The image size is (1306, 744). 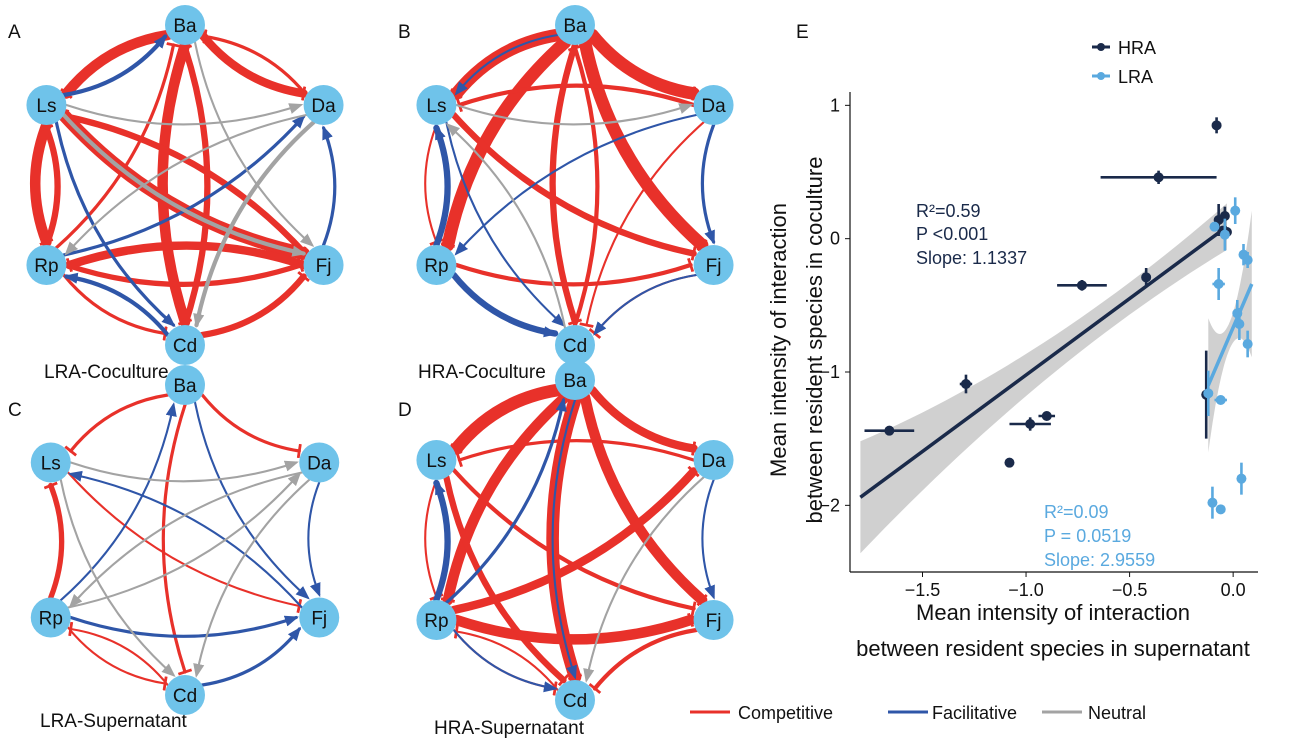 What do you see at coordinates (442, 186) in the screenshot?
I see `edge-rp-to-ls-facilitative` at bounding box center [442, 186].